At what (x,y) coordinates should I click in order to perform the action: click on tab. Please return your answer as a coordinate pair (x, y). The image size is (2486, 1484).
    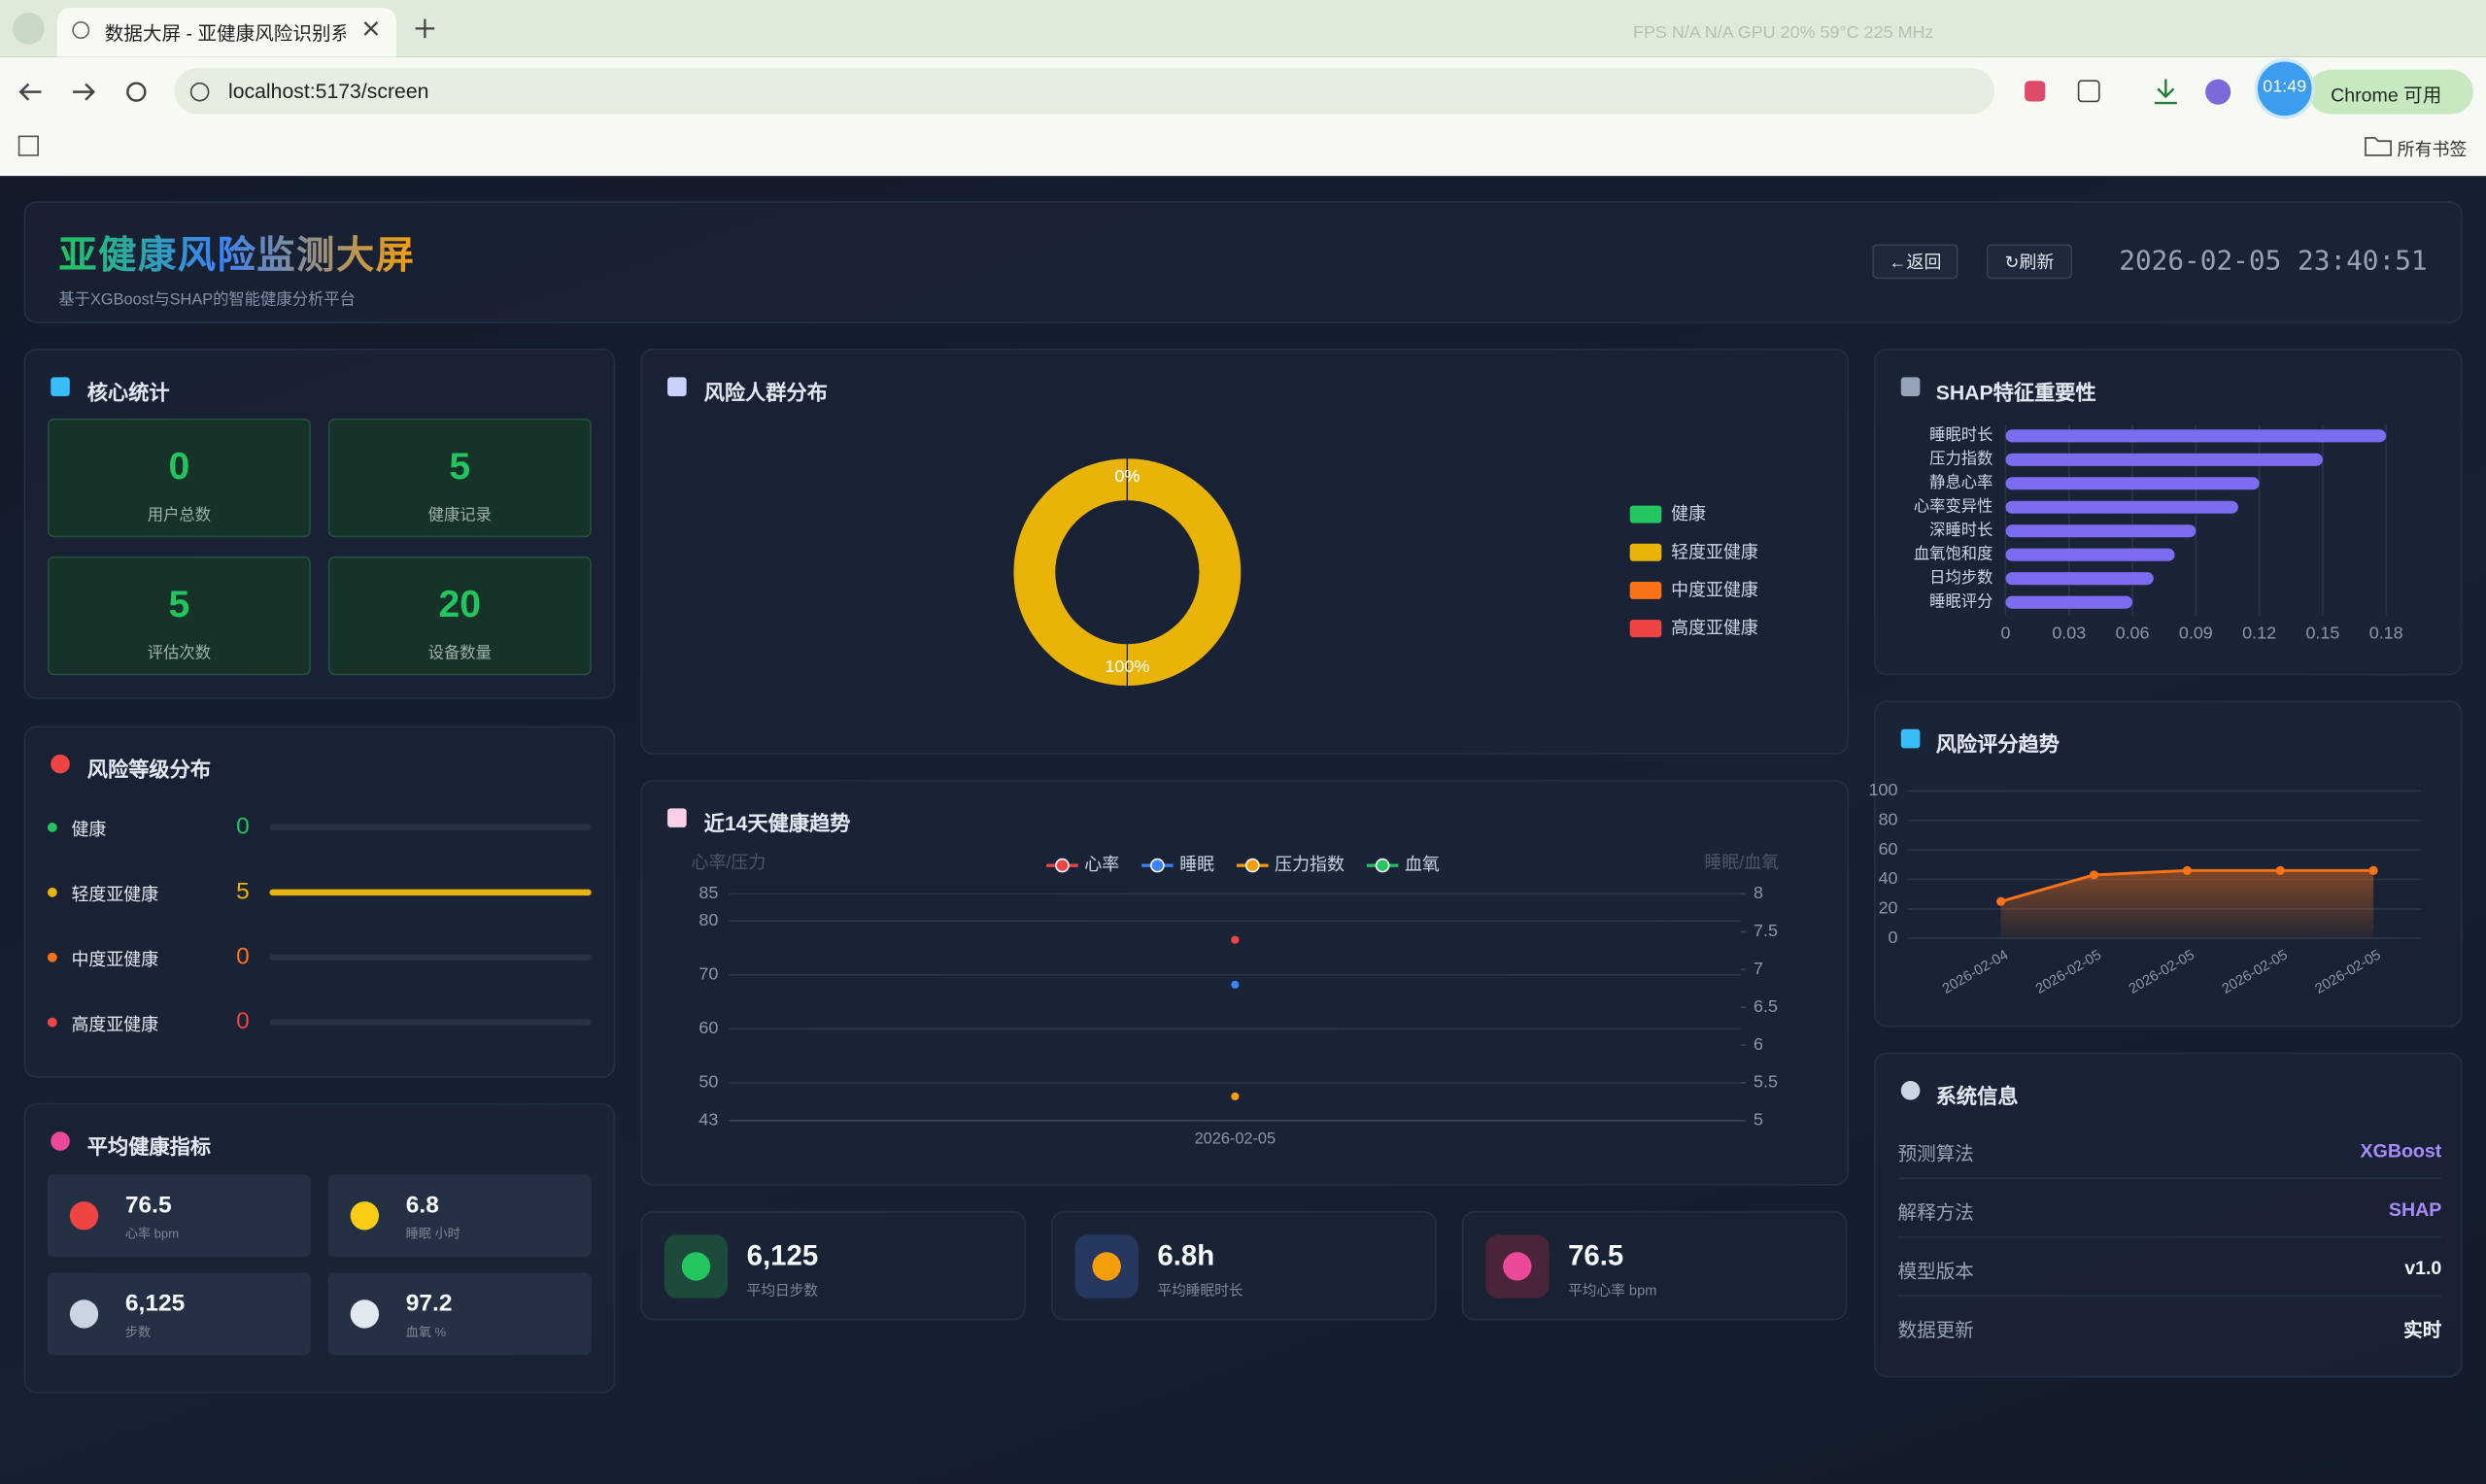
    Looking at the image, I should click on (226, 32).